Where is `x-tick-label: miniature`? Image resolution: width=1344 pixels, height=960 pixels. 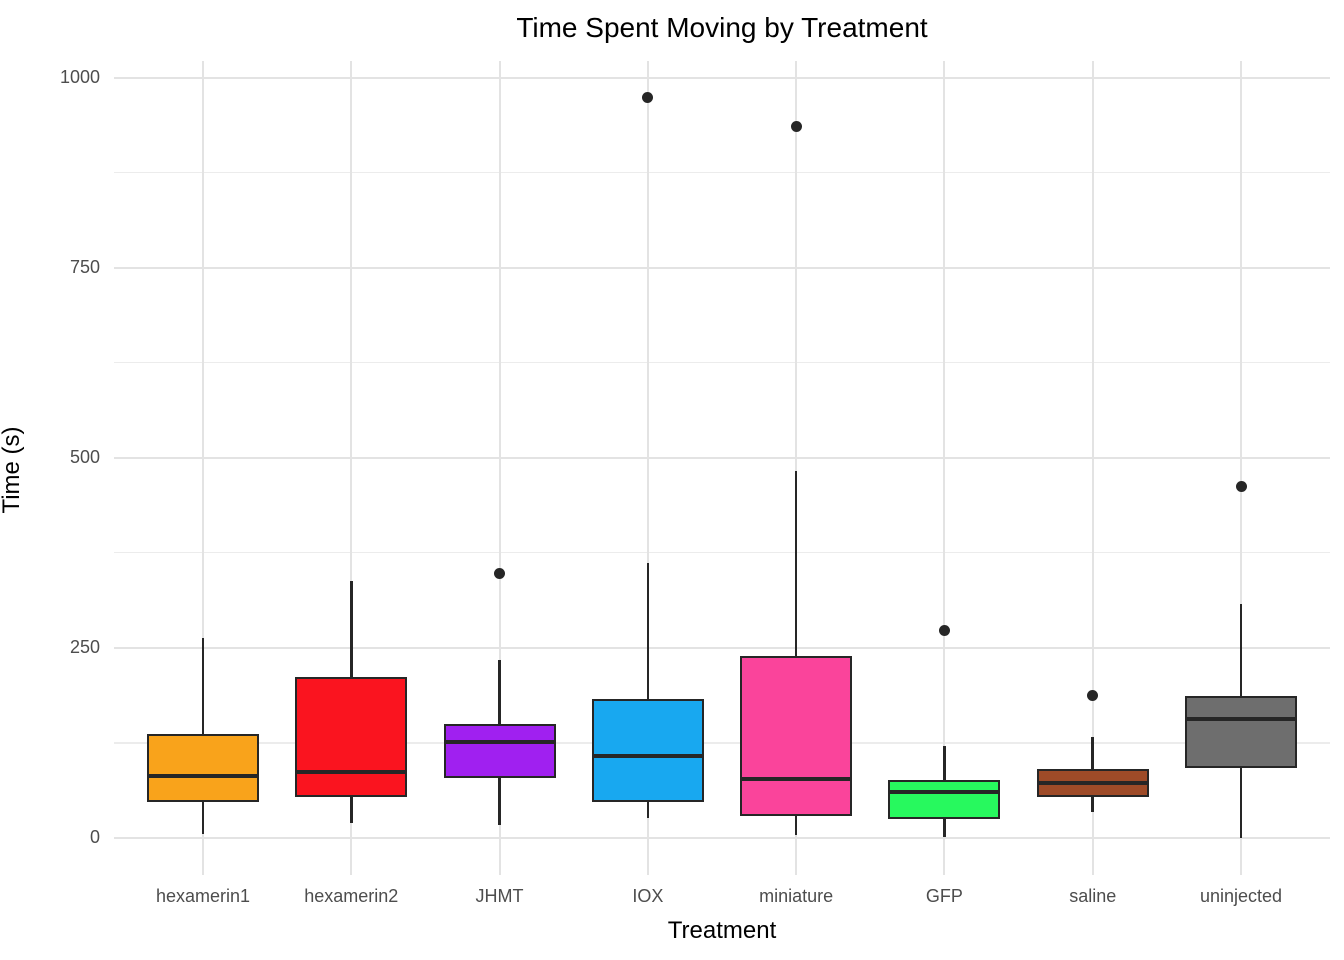
x-tick-label: miniature is located at coordinates (796, 896).